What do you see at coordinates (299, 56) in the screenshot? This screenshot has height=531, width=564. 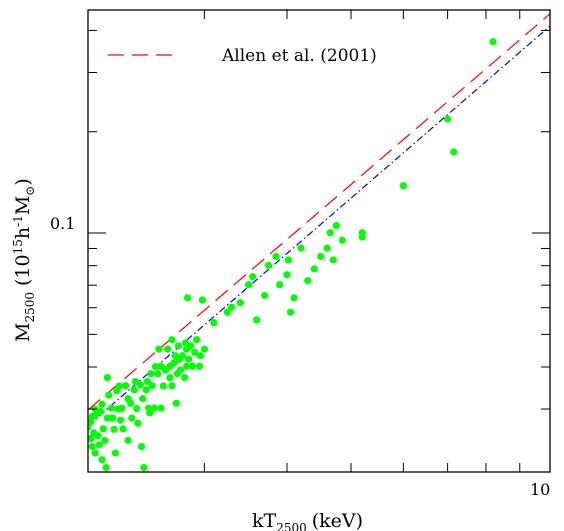 I see `legend-label: Allen et al. (2001)` at bounding box center [299, 56].